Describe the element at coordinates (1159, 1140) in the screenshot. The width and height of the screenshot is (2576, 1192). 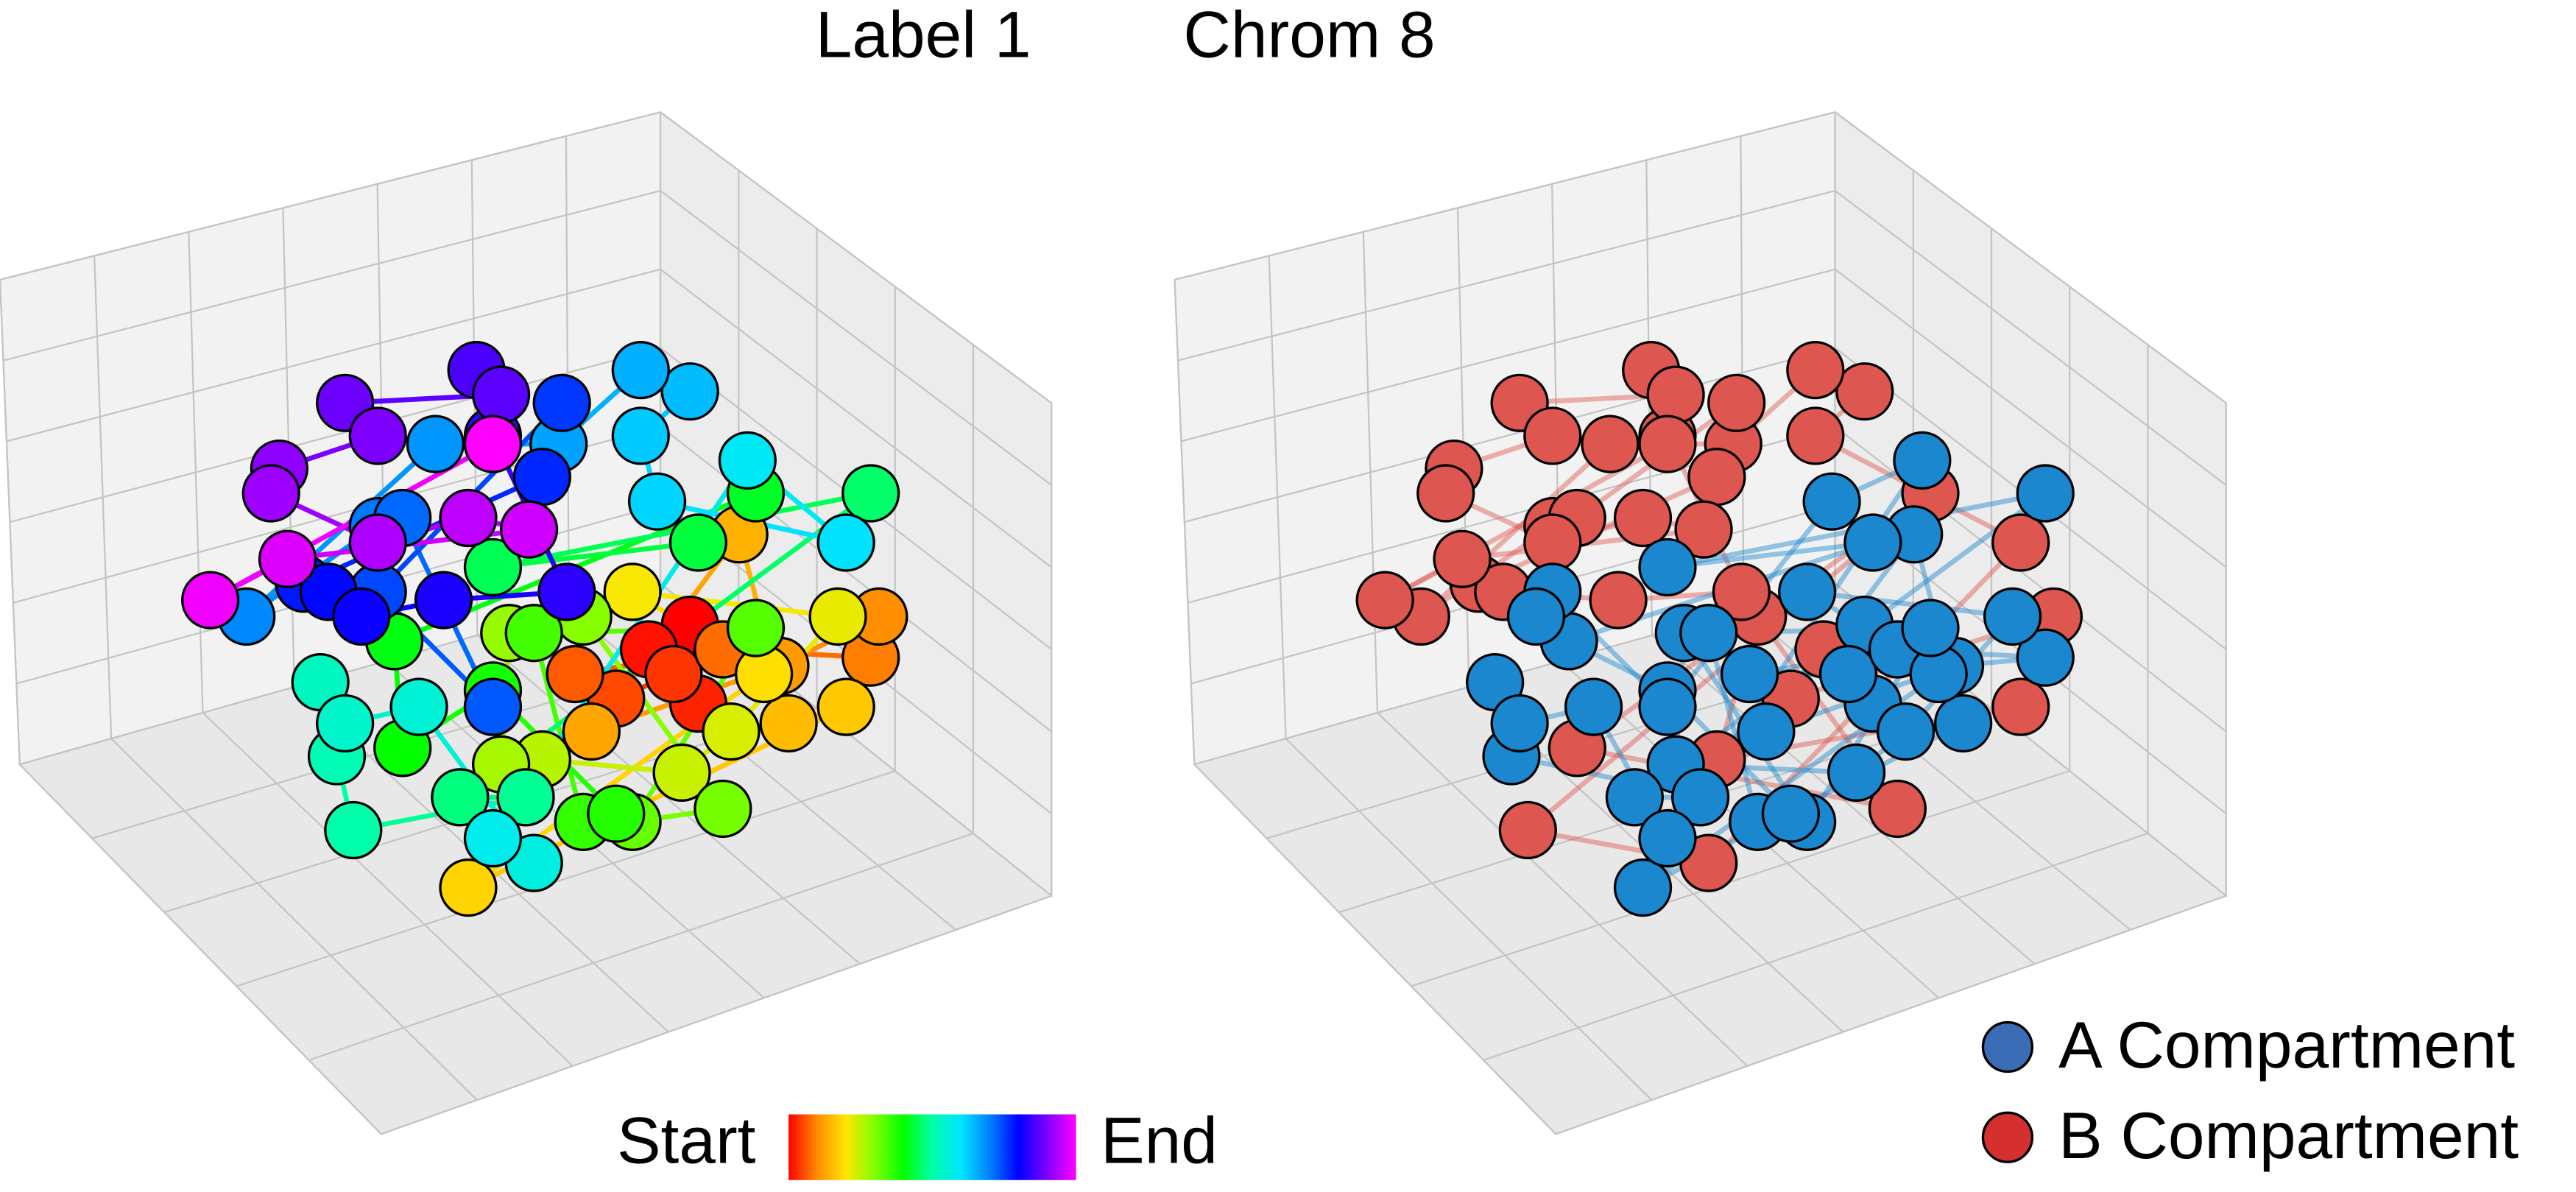
I see `colorbar-end: End` at that location.